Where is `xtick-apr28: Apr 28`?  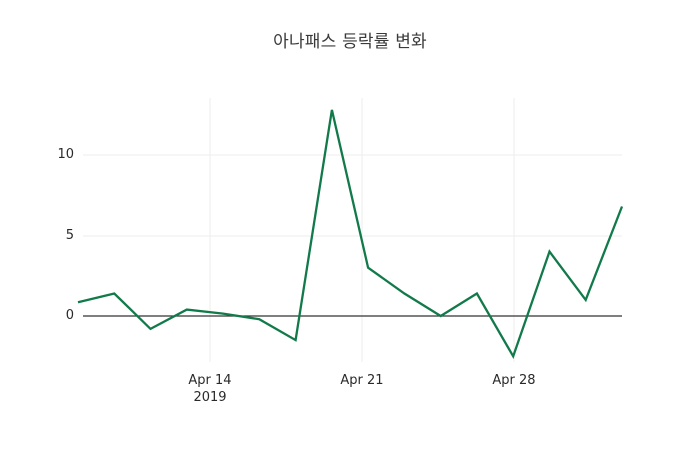 xtick-apr28: Apr 28 is located at coordinates (514, 380).